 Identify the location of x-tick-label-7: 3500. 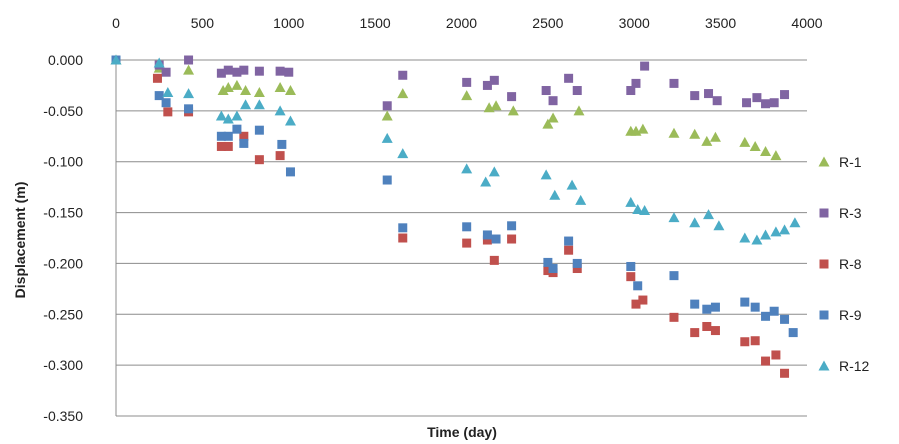
(720, 23).